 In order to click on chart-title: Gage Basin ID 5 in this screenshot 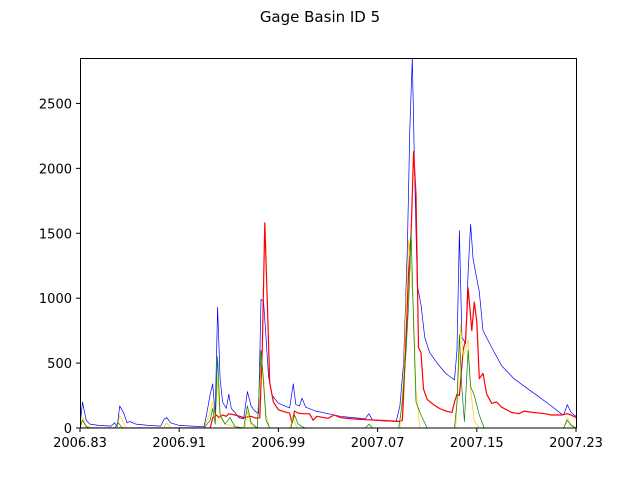, I will do `click(320, 17)`.